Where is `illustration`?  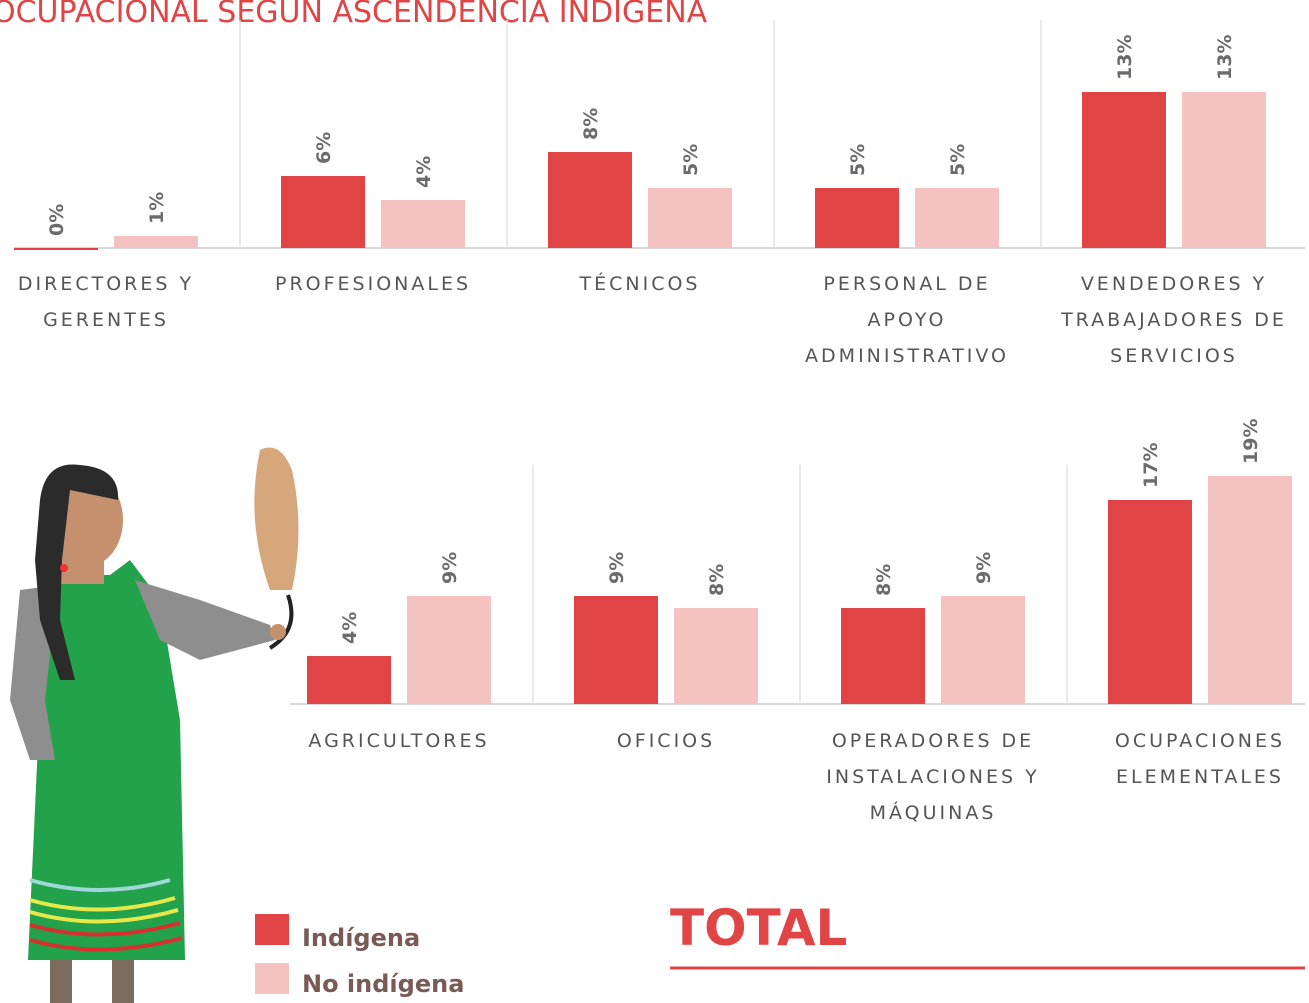
illustration is located at coordinates (154, 725).